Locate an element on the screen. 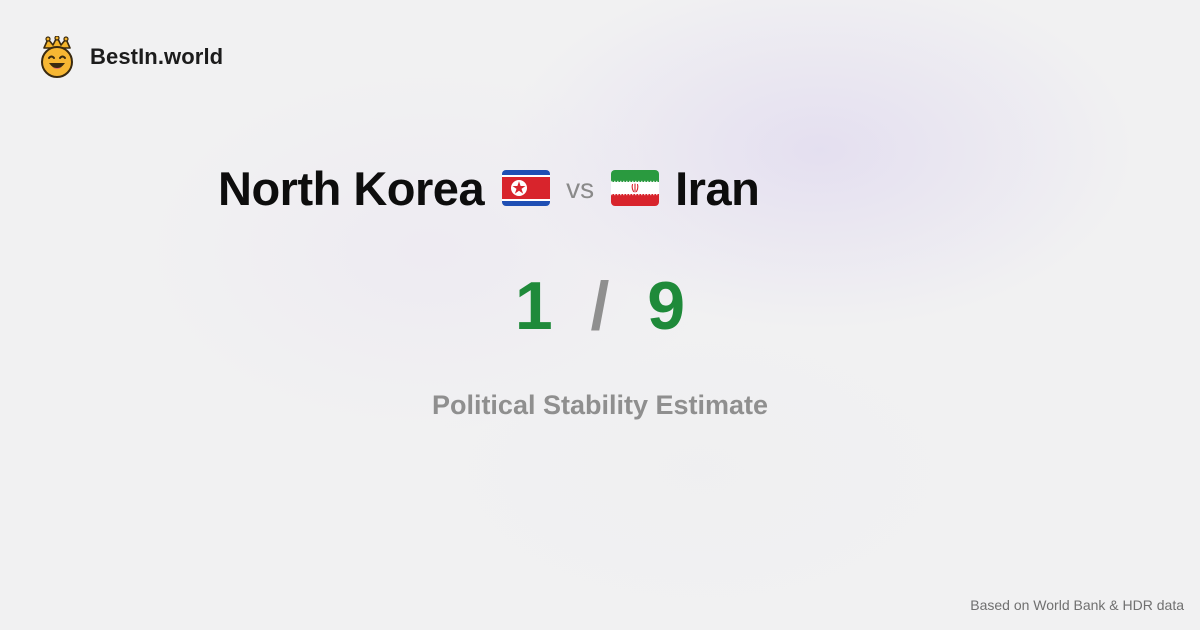 The height and width of the screenshot is (630, 1200). score-a: 1 is located at coordinates (533, 306).